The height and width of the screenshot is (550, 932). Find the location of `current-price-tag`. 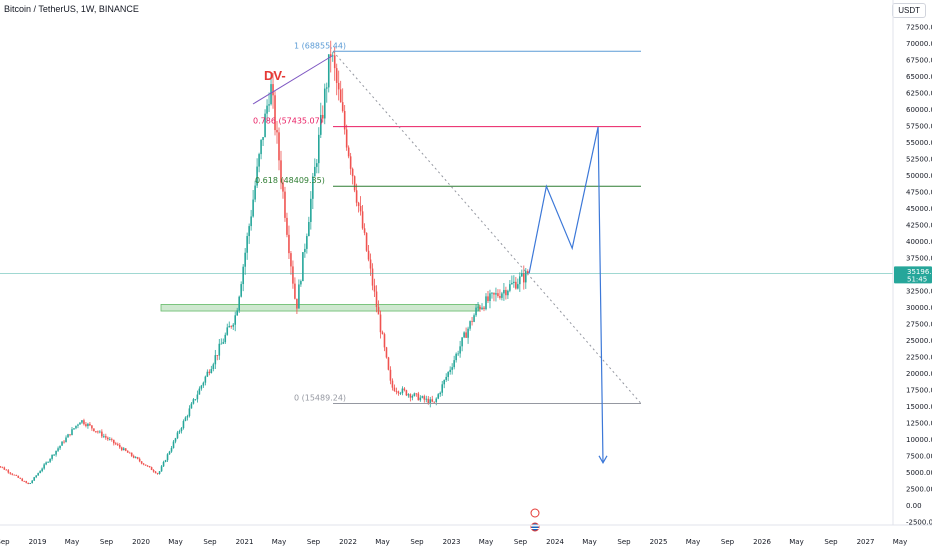

current-price-tag is located at coordinates (913, 275).